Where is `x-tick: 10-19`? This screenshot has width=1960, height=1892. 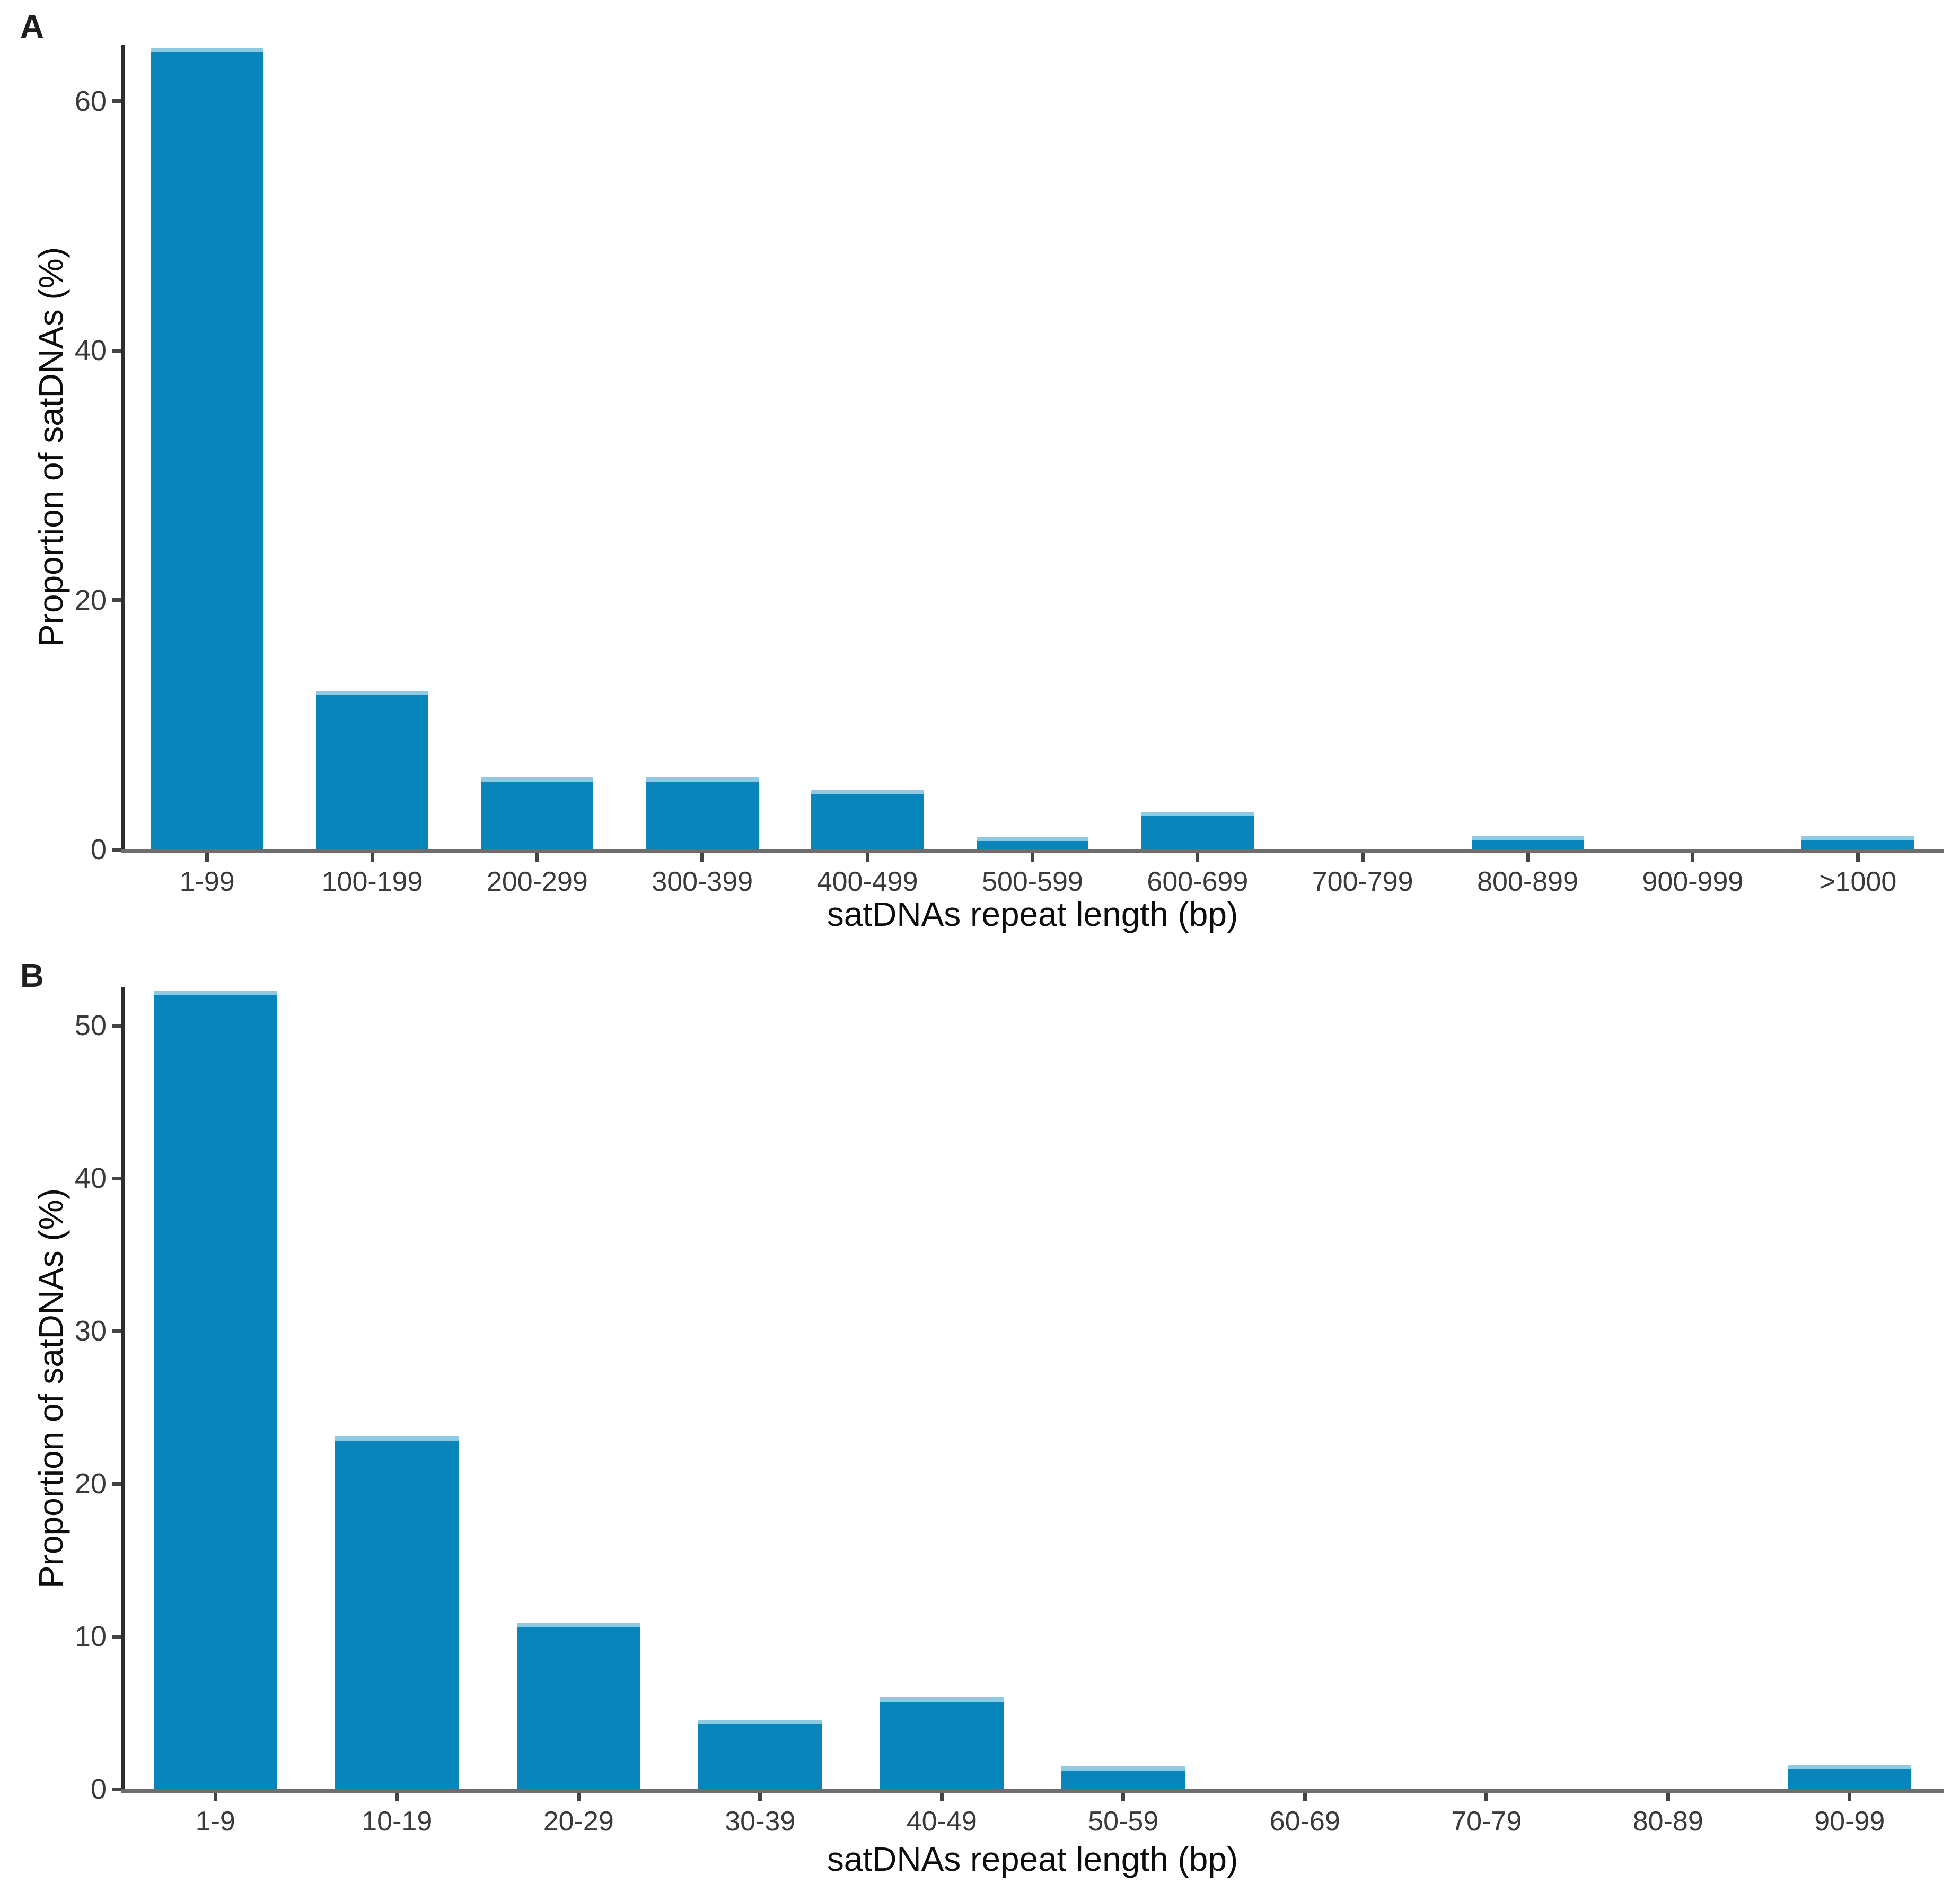 x-tick: 10-19 is located at coordinates (397, 1812).